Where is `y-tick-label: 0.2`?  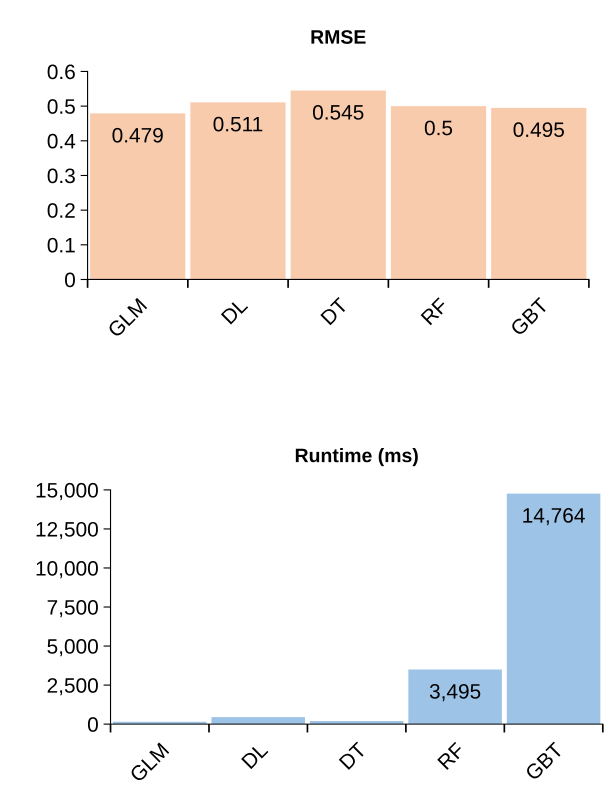 y-tick-label: 0.2 is located at coordinates (61, 210).